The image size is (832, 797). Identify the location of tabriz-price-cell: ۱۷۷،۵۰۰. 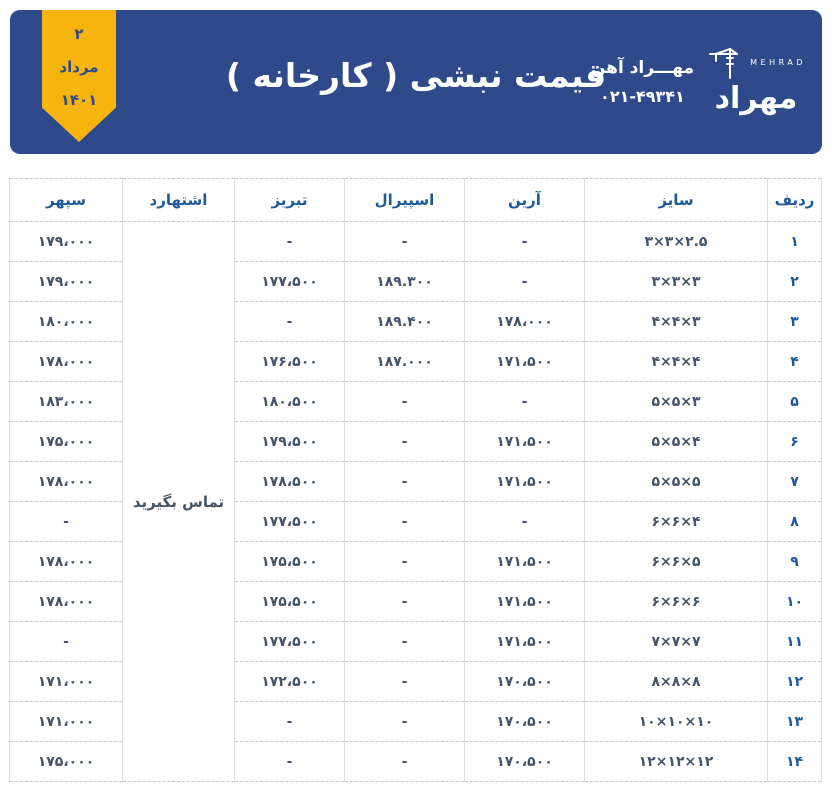
(289, 521).